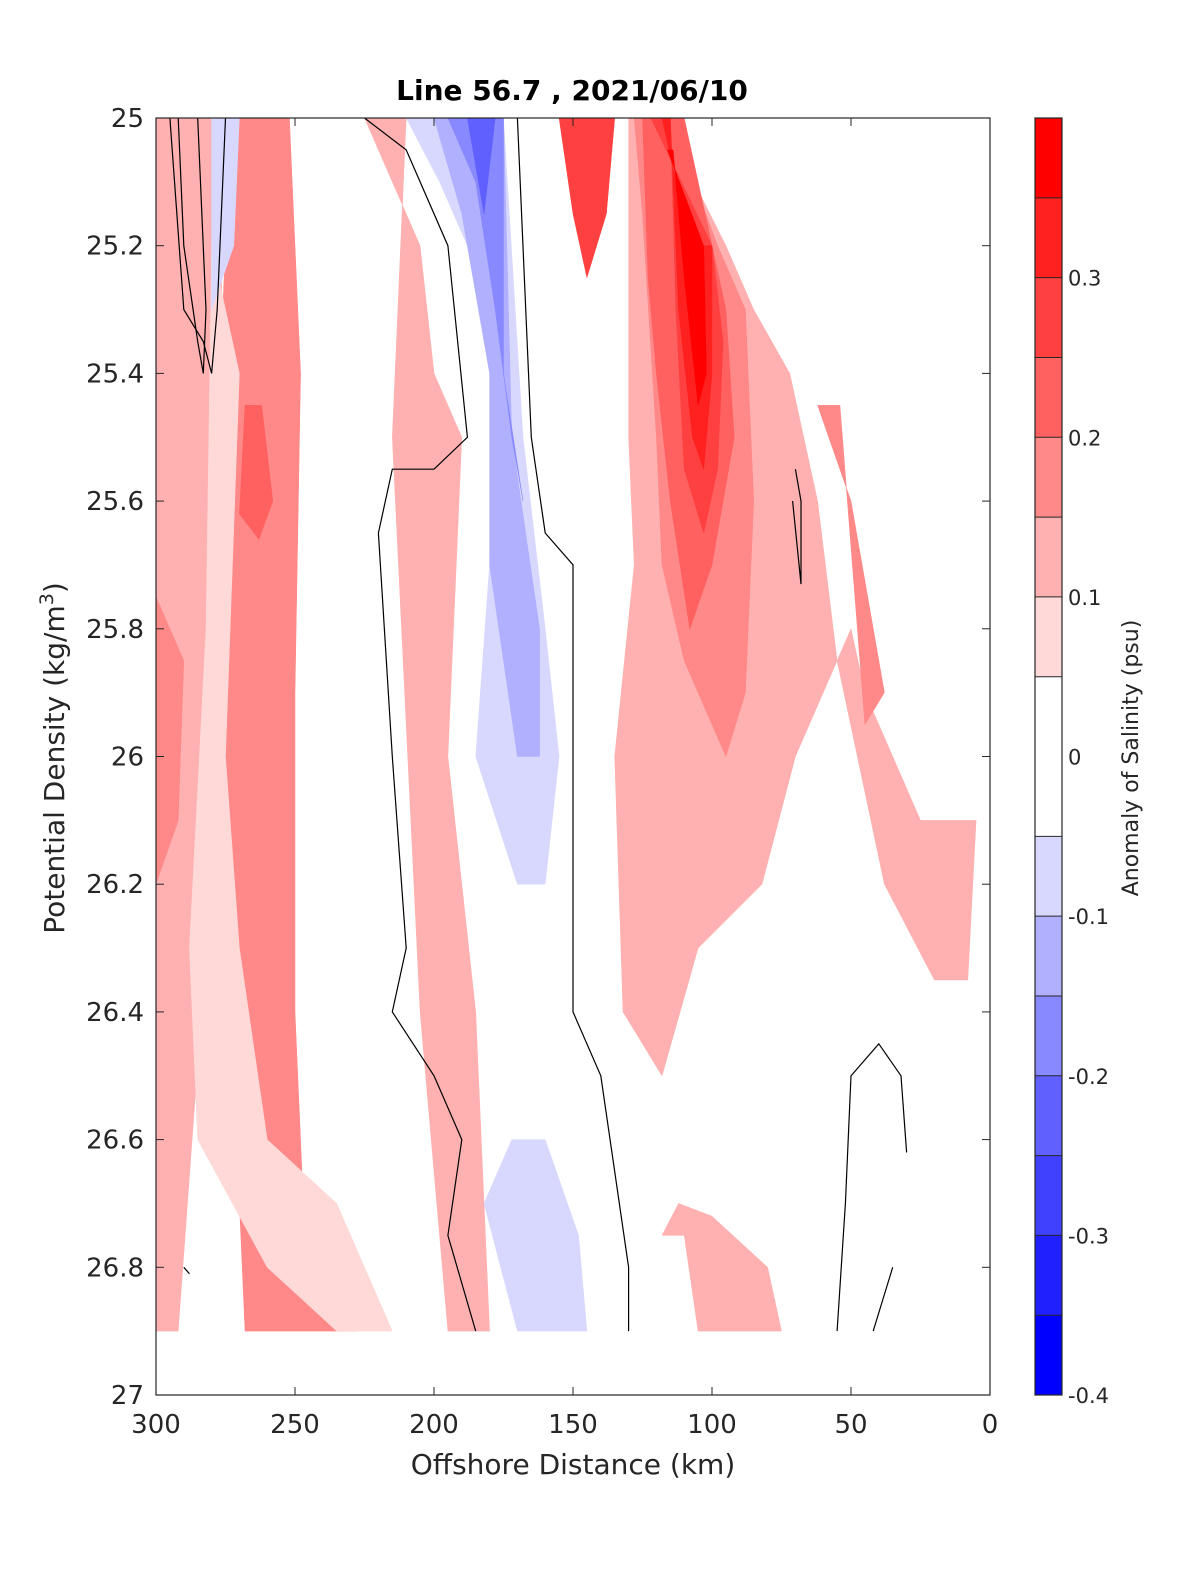  What do you see at coordinates (1088, 1077) in the screenshot?
I see `colorbar-tick-label: -0.2` at bounding box center [1088, 1077].